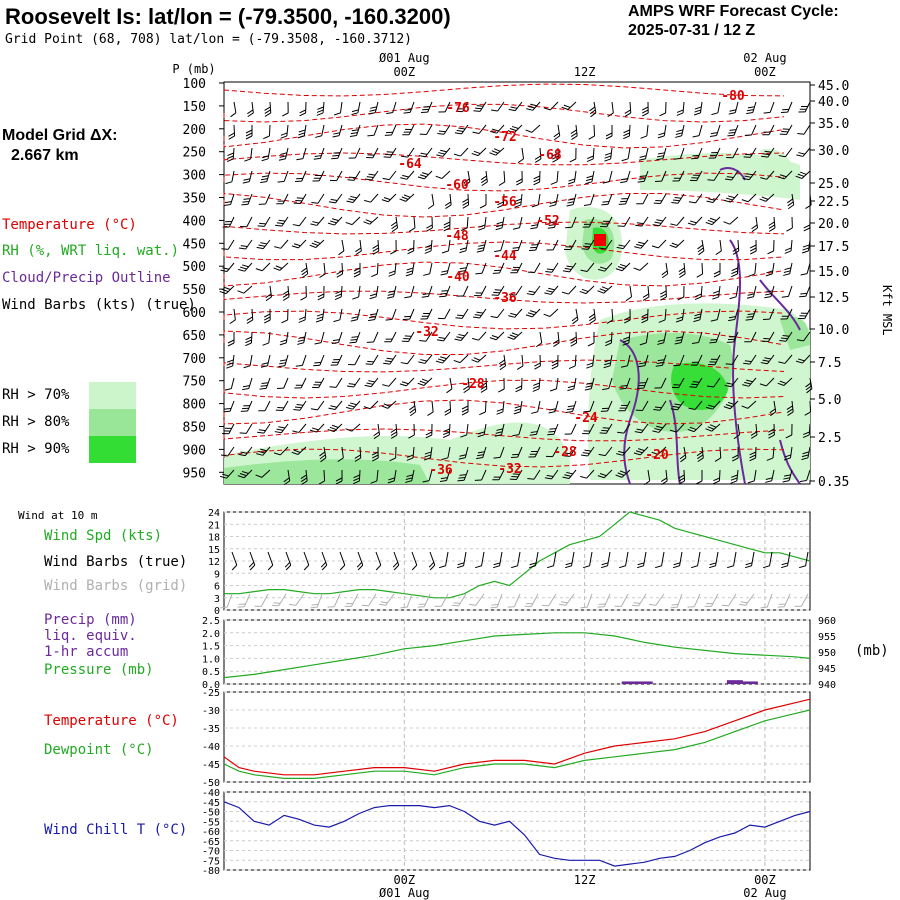  What do you see at coordinates (733, 96) in the screenshot?
I see `temperature-label-18: -80` at bounding box center [733, 96].